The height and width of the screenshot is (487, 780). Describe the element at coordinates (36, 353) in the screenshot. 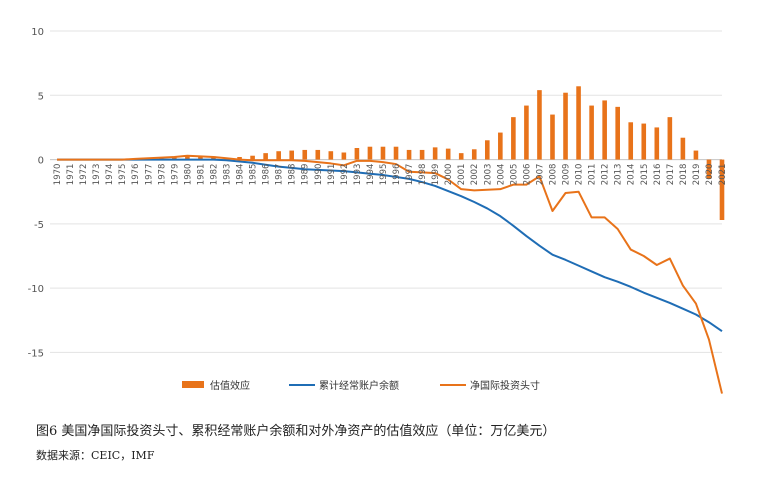

I see `y-tick-label: -15` at that location.